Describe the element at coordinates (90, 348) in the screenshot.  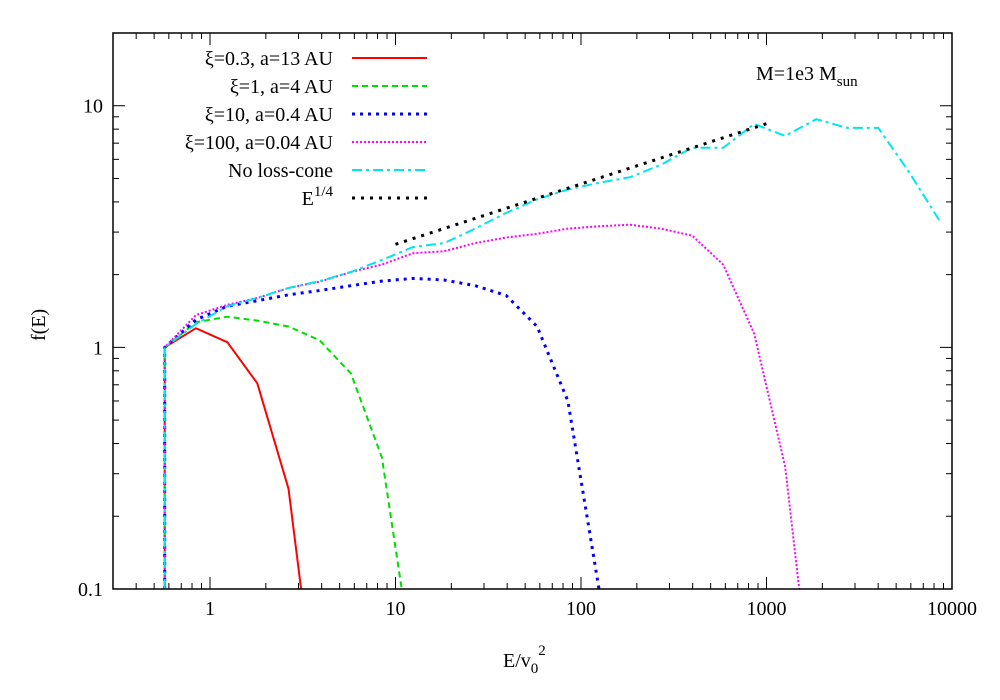
I see `y-tick-labels: 0.1 1 10` at that location.